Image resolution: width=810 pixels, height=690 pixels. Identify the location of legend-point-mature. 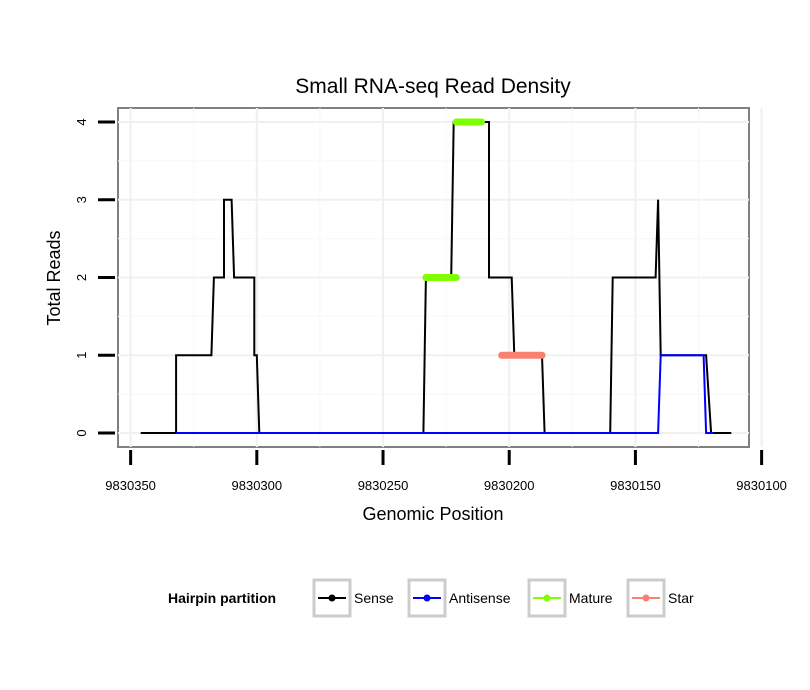
(547, 598).